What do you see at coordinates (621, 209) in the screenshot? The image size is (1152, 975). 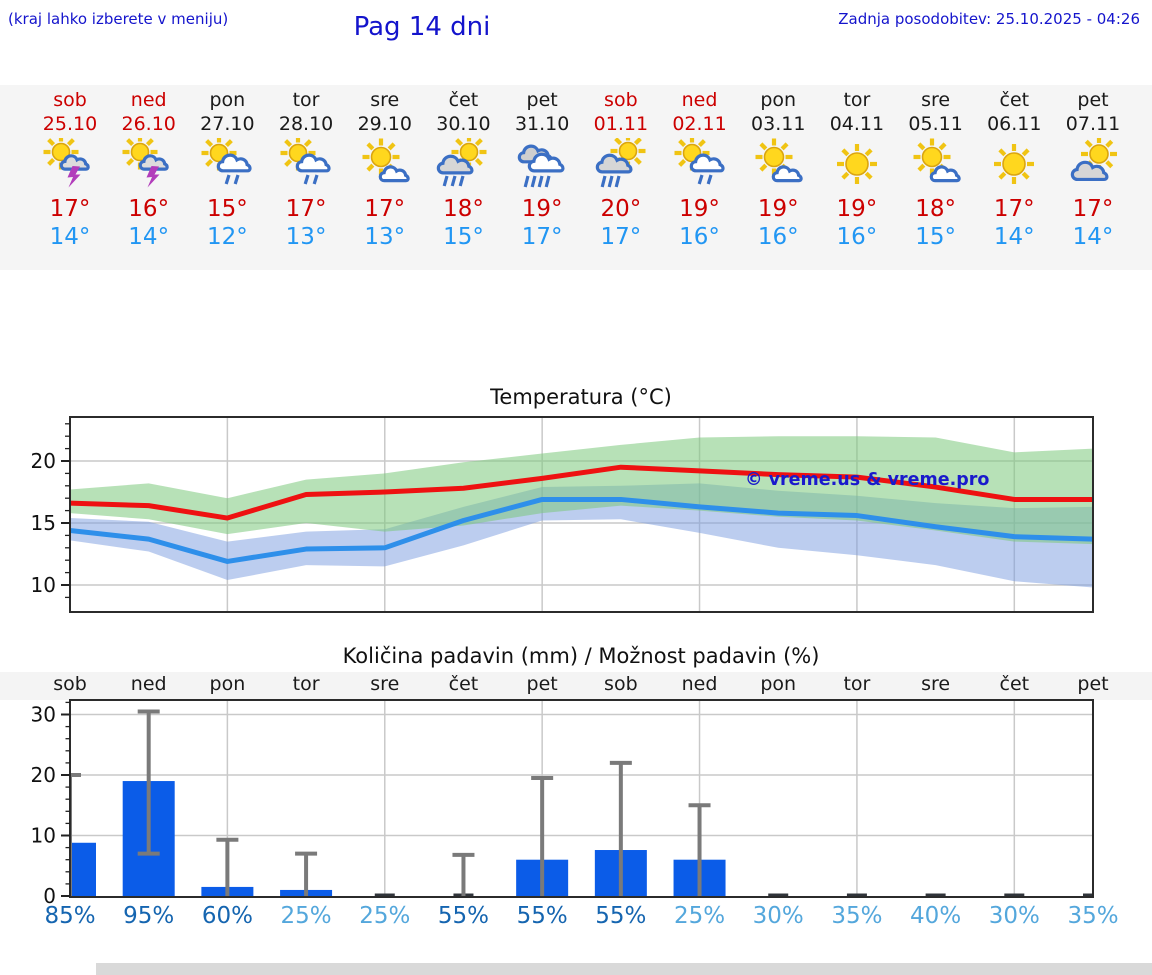 I see `high-temp-label: 20°` at bounding box center [621, 209].